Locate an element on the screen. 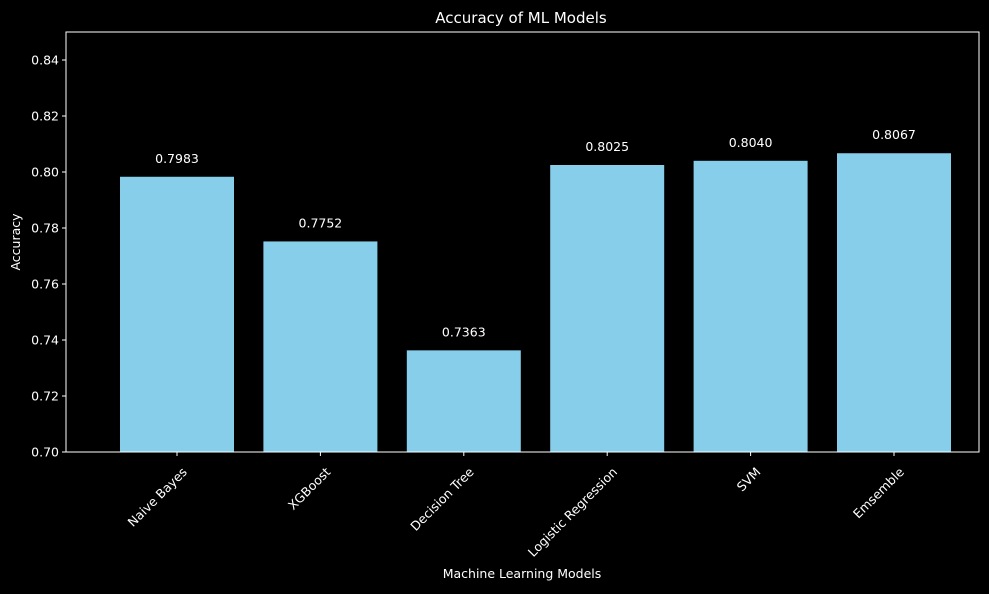 The image size is (989, 594). y-tick-label: 0.72 is located at coordinates (45, 396).